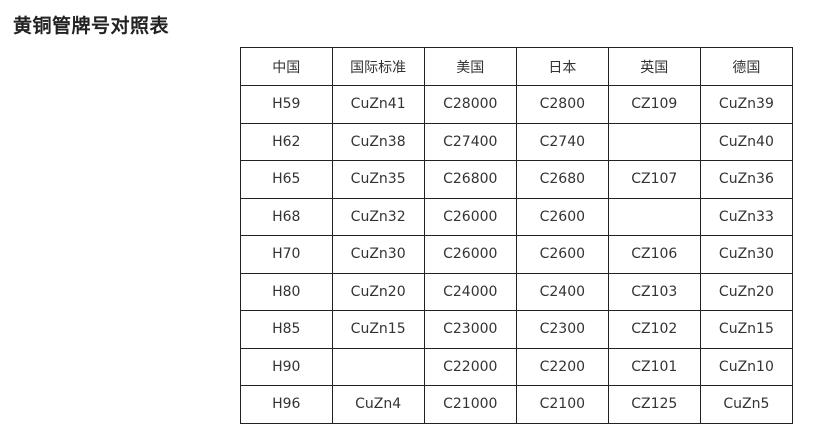 Image resolution: width=817 pixels, height=434 pixels. Describe the element at coordinates (746, 104) in the screenshot. I see `table-cell: CuZn39` at that location.